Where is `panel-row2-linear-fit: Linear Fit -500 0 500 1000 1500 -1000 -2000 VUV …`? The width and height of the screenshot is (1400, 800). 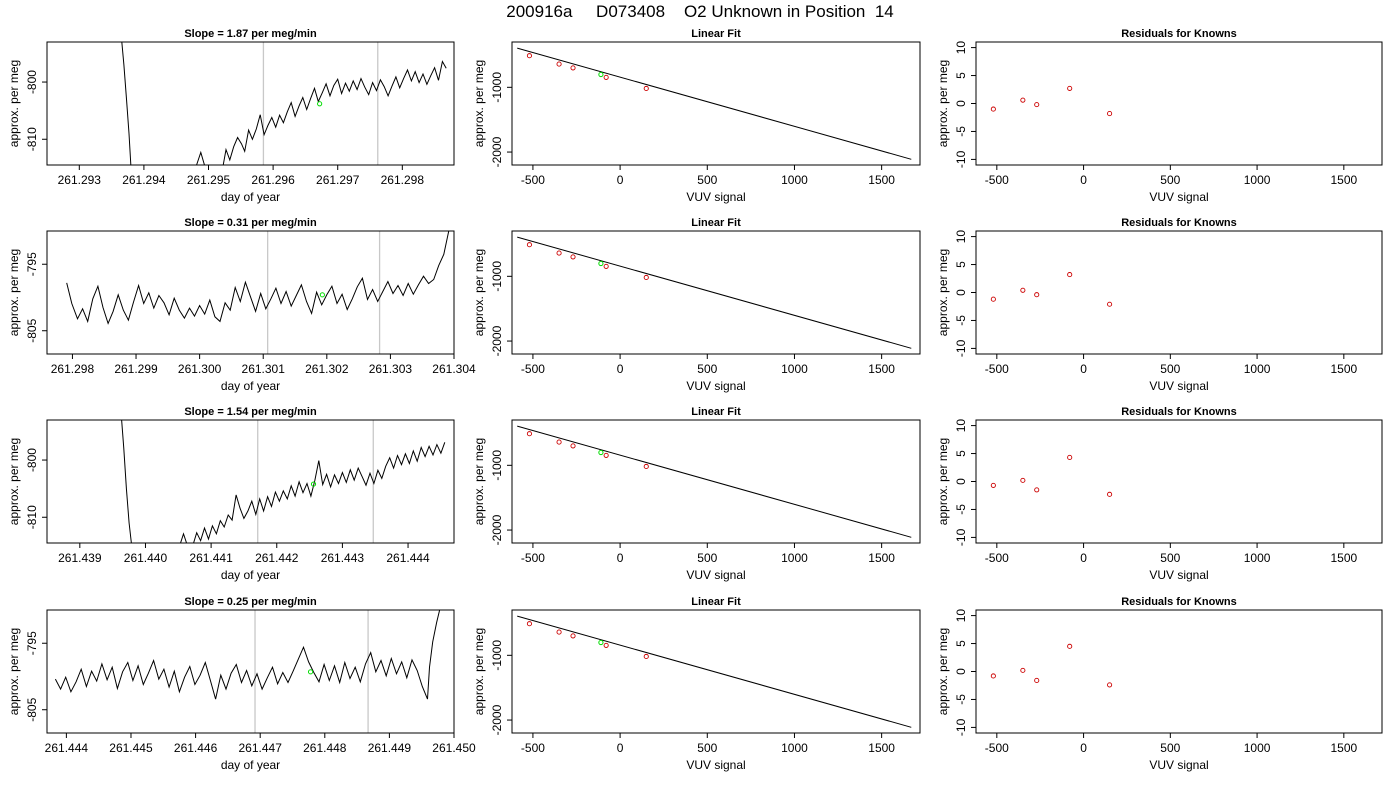
panel-row2-linear-fit: Linear Fit -500 0 500 1000 1500 -1000 -2000 VUV … is located at coordinates (696, 305).